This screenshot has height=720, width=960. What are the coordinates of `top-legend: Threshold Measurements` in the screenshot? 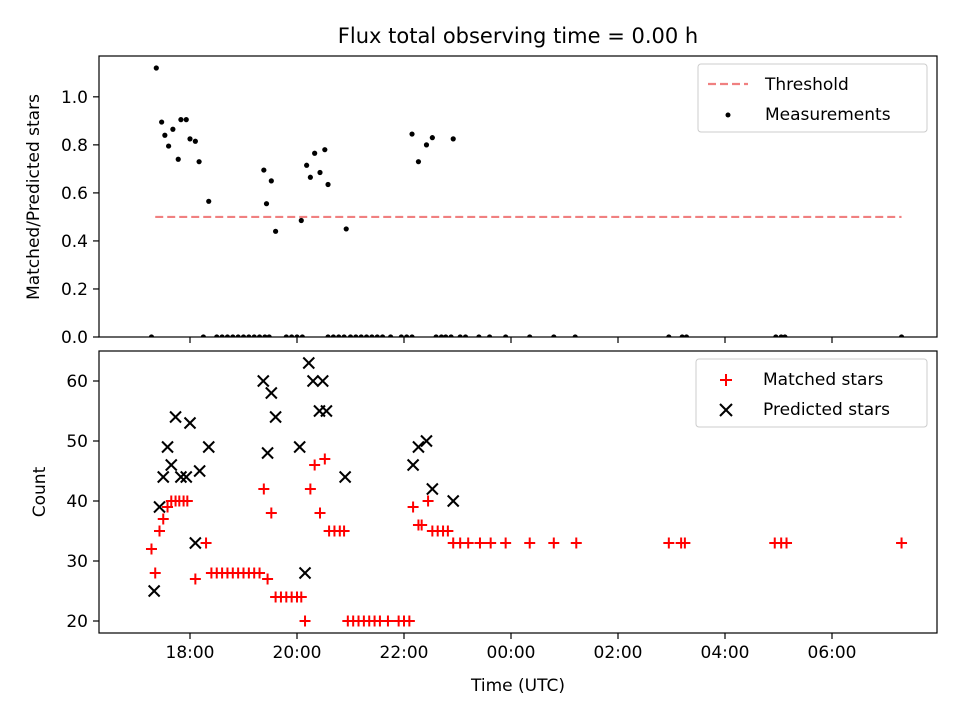 It's located at (812, 98).